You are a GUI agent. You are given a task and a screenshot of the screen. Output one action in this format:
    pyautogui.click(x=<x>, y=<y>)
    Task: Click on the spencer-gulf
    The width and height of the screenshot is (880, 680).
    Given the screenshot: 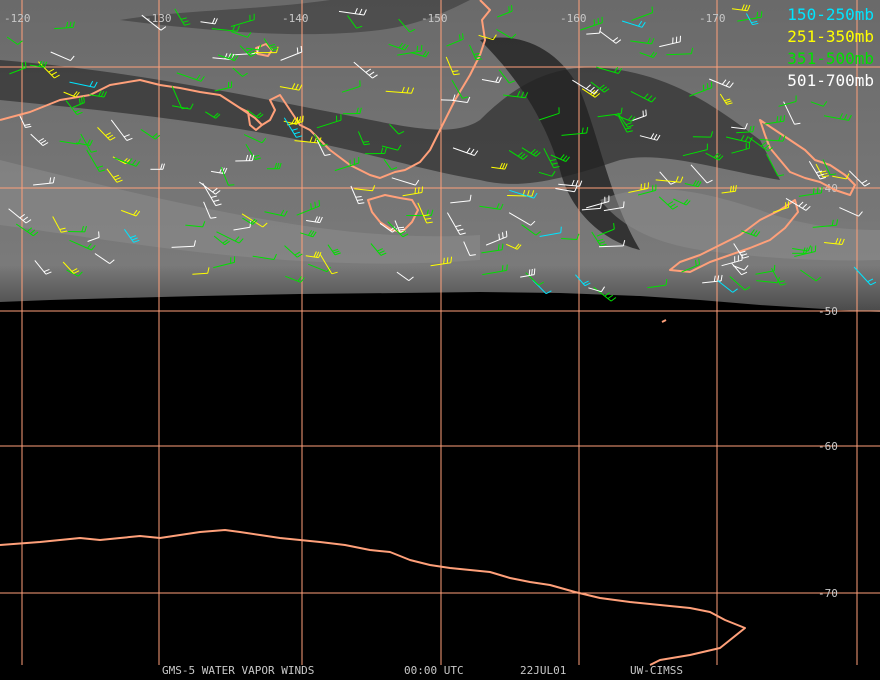 What is the action you would take?
    pyautogui.click(x=251, y=119)
    